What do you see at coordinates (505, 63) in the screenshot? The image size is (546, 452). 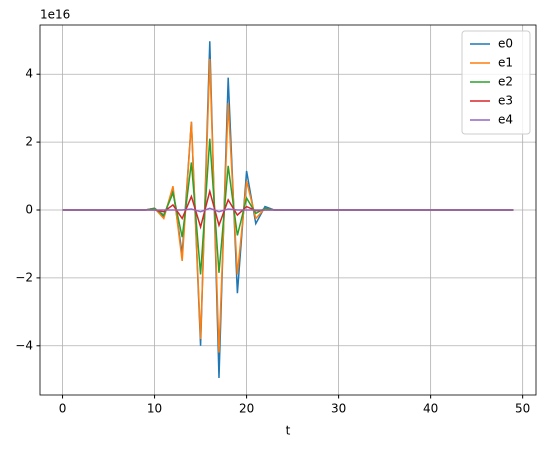 I see `legend-label: e1` at bounding box center [505, 63].